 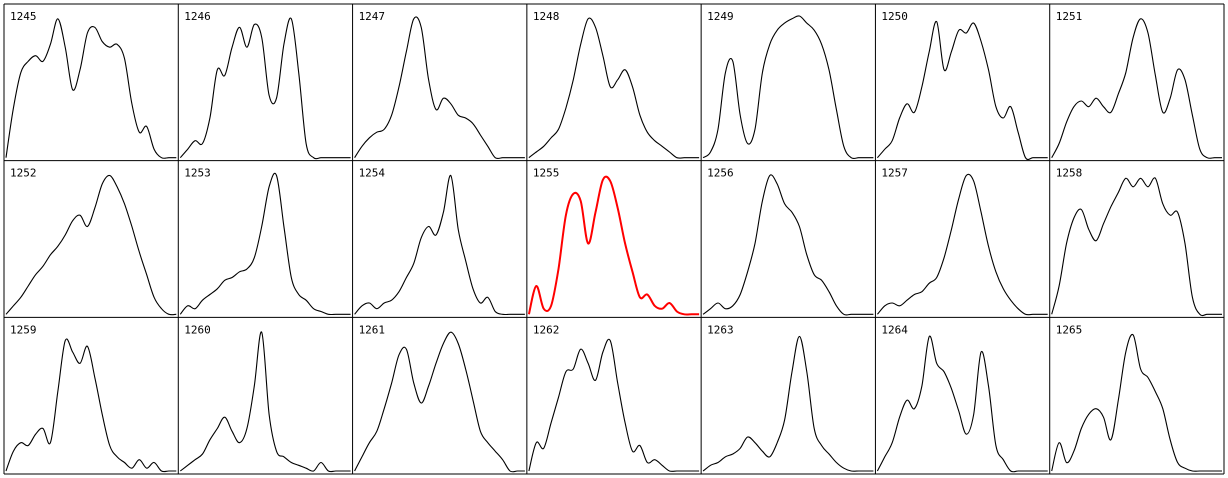 I want to click on panel-1265: 1265, so click(x=1136, y=397).